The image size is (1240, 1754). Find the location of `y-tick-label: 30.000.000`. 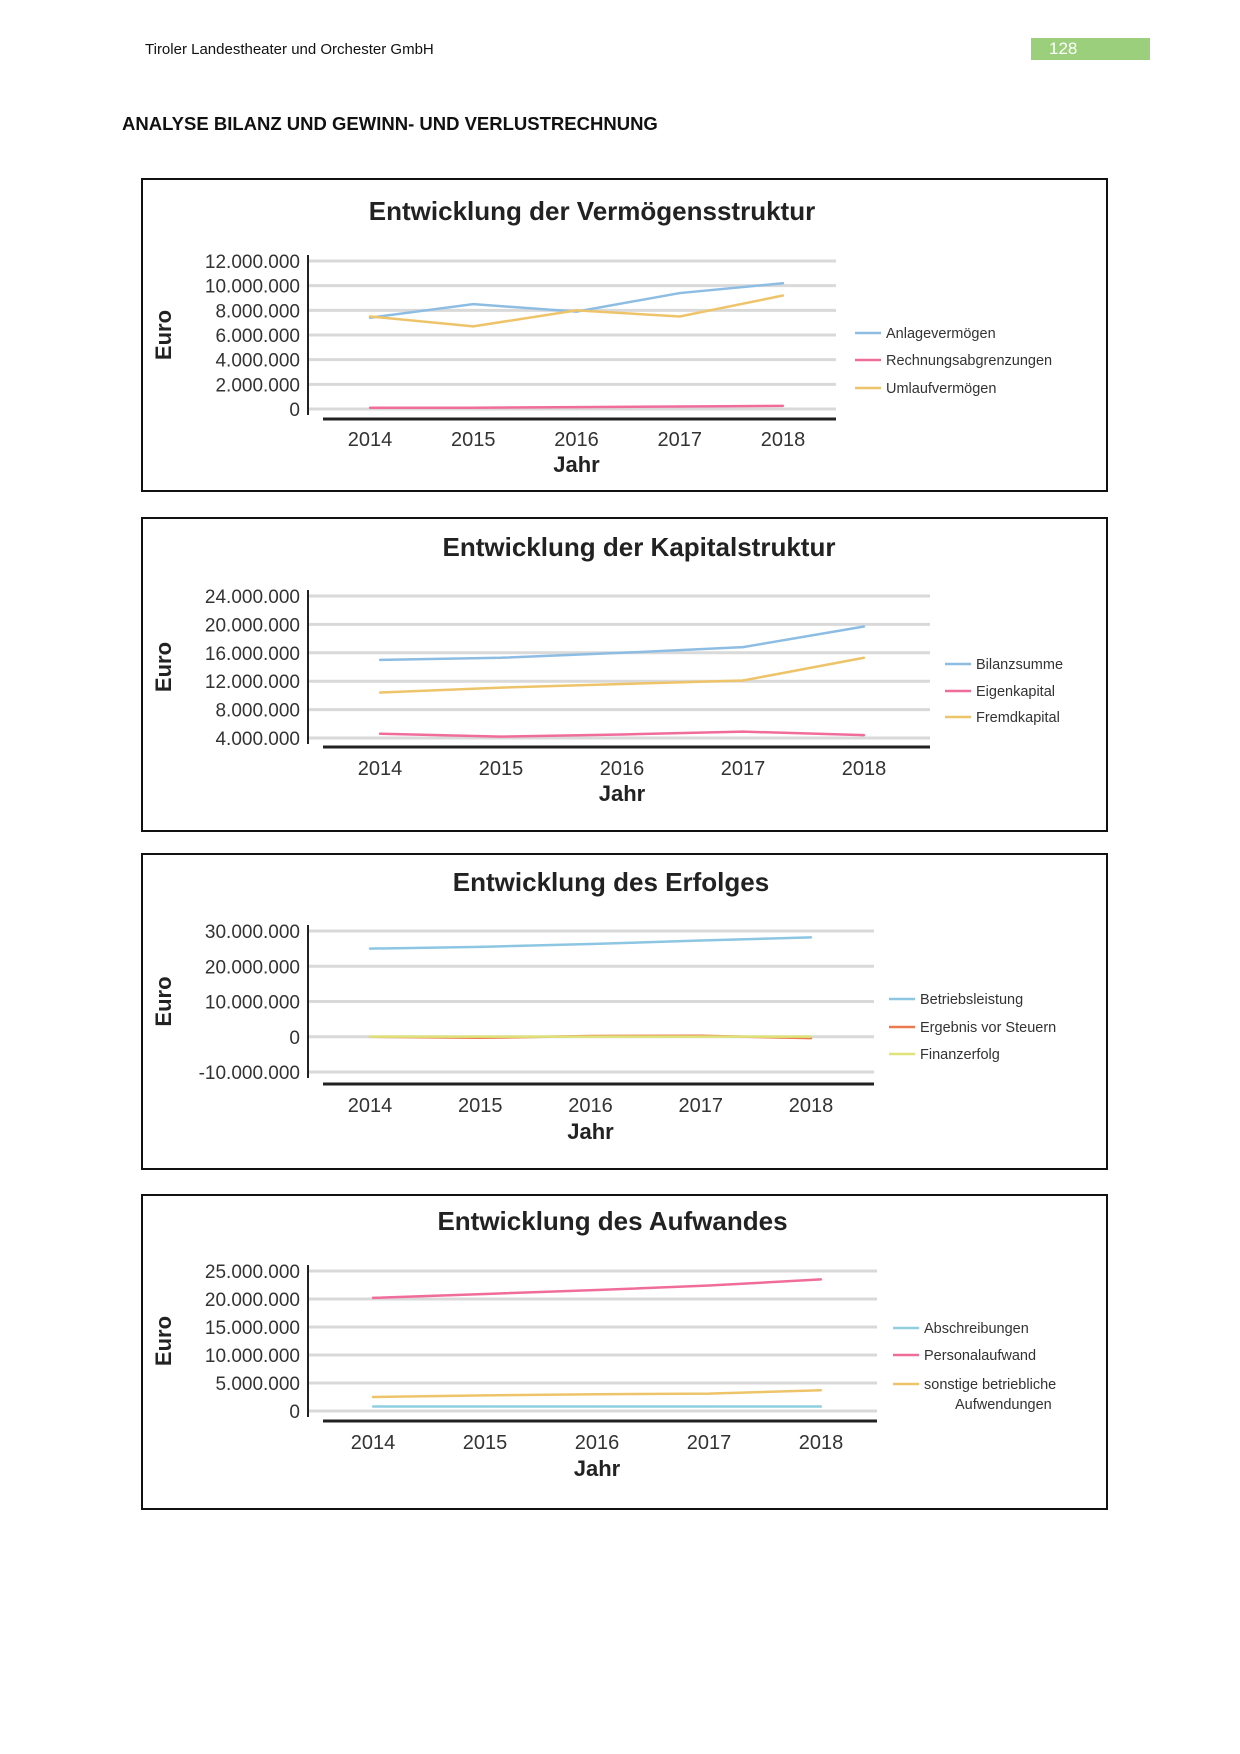

y-tick-label: 30.000.000 is located at coordinates (252, 932).